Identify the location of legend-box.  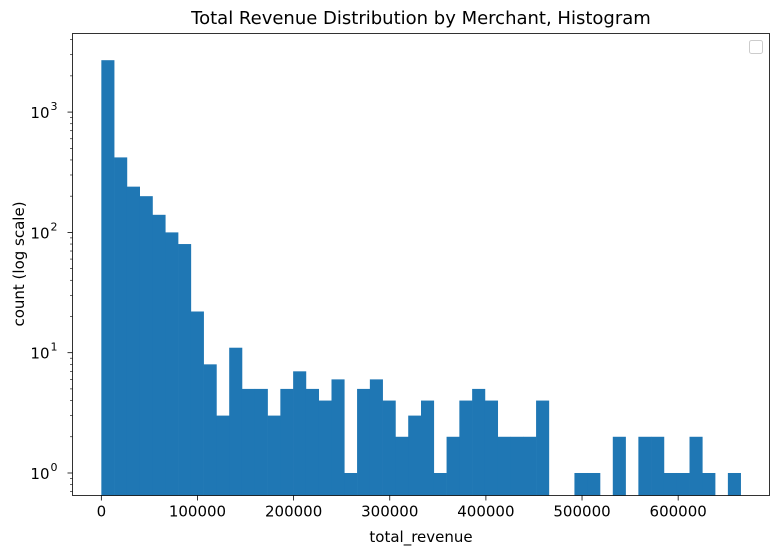
(756, 47).